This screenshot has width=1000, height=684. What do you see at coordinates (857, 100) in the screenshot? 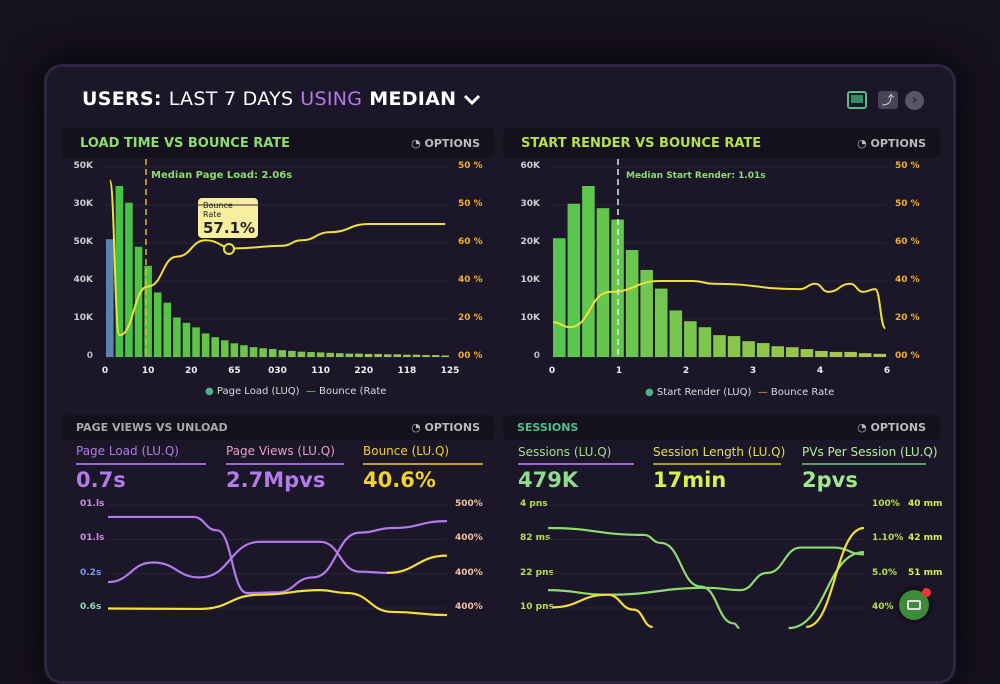
I see `monitor-icon` at bounding box center [857, 100].